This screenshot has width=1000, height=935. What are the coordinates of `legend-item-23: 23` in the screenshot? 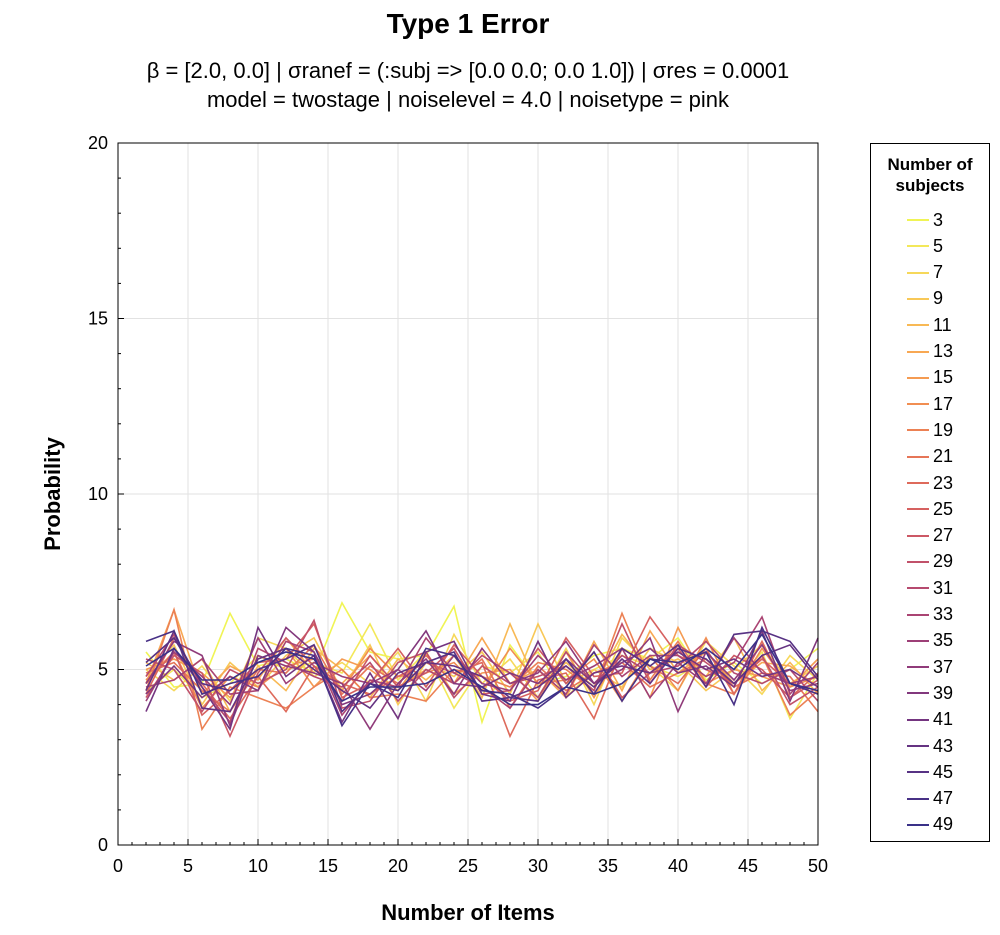 It's located at (930, 483).